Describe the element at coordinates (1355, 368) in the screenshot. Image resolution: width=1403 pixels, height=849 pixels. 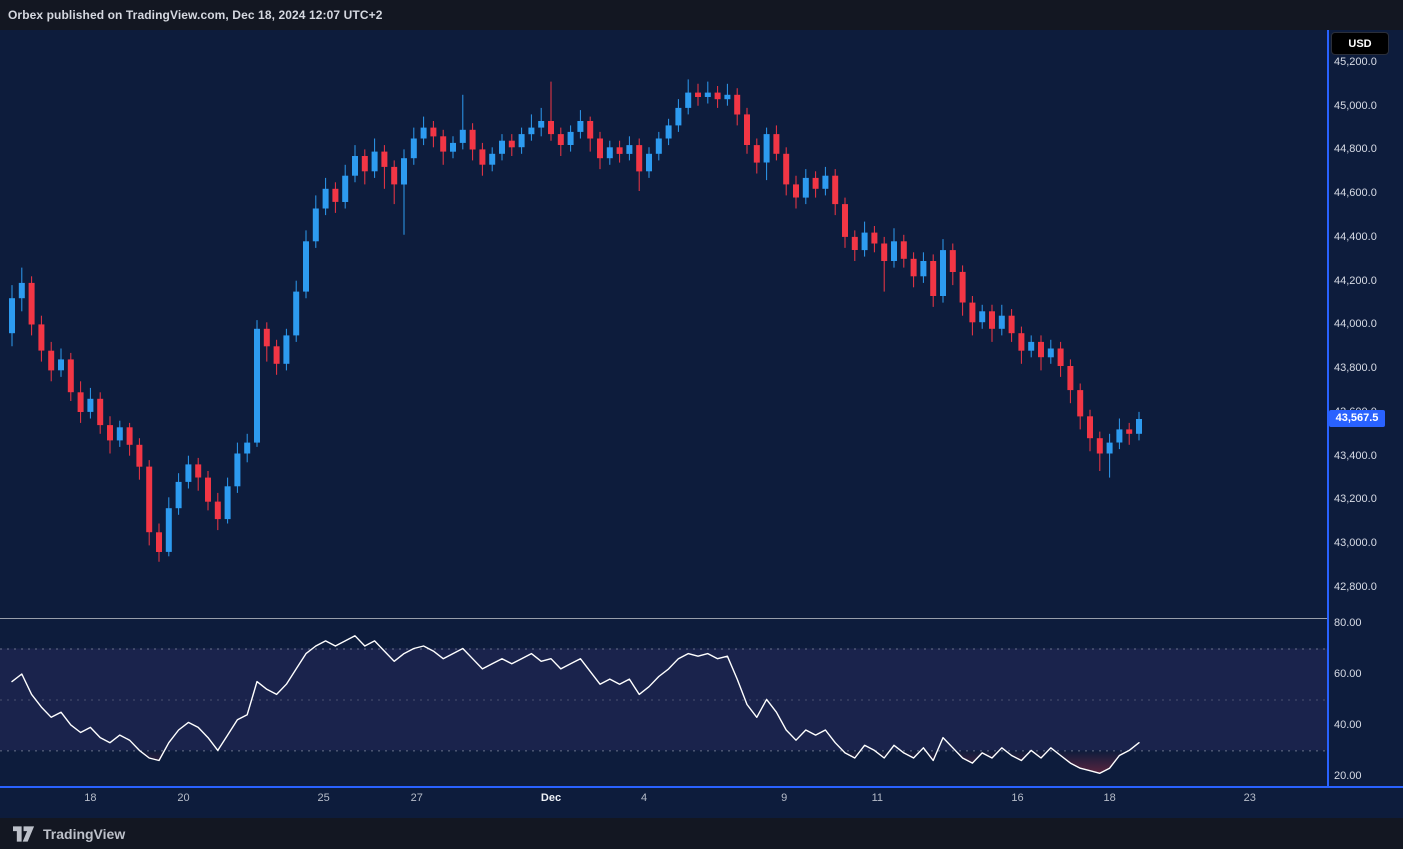
I see `price-axis-label: 43,800.0` at that location.